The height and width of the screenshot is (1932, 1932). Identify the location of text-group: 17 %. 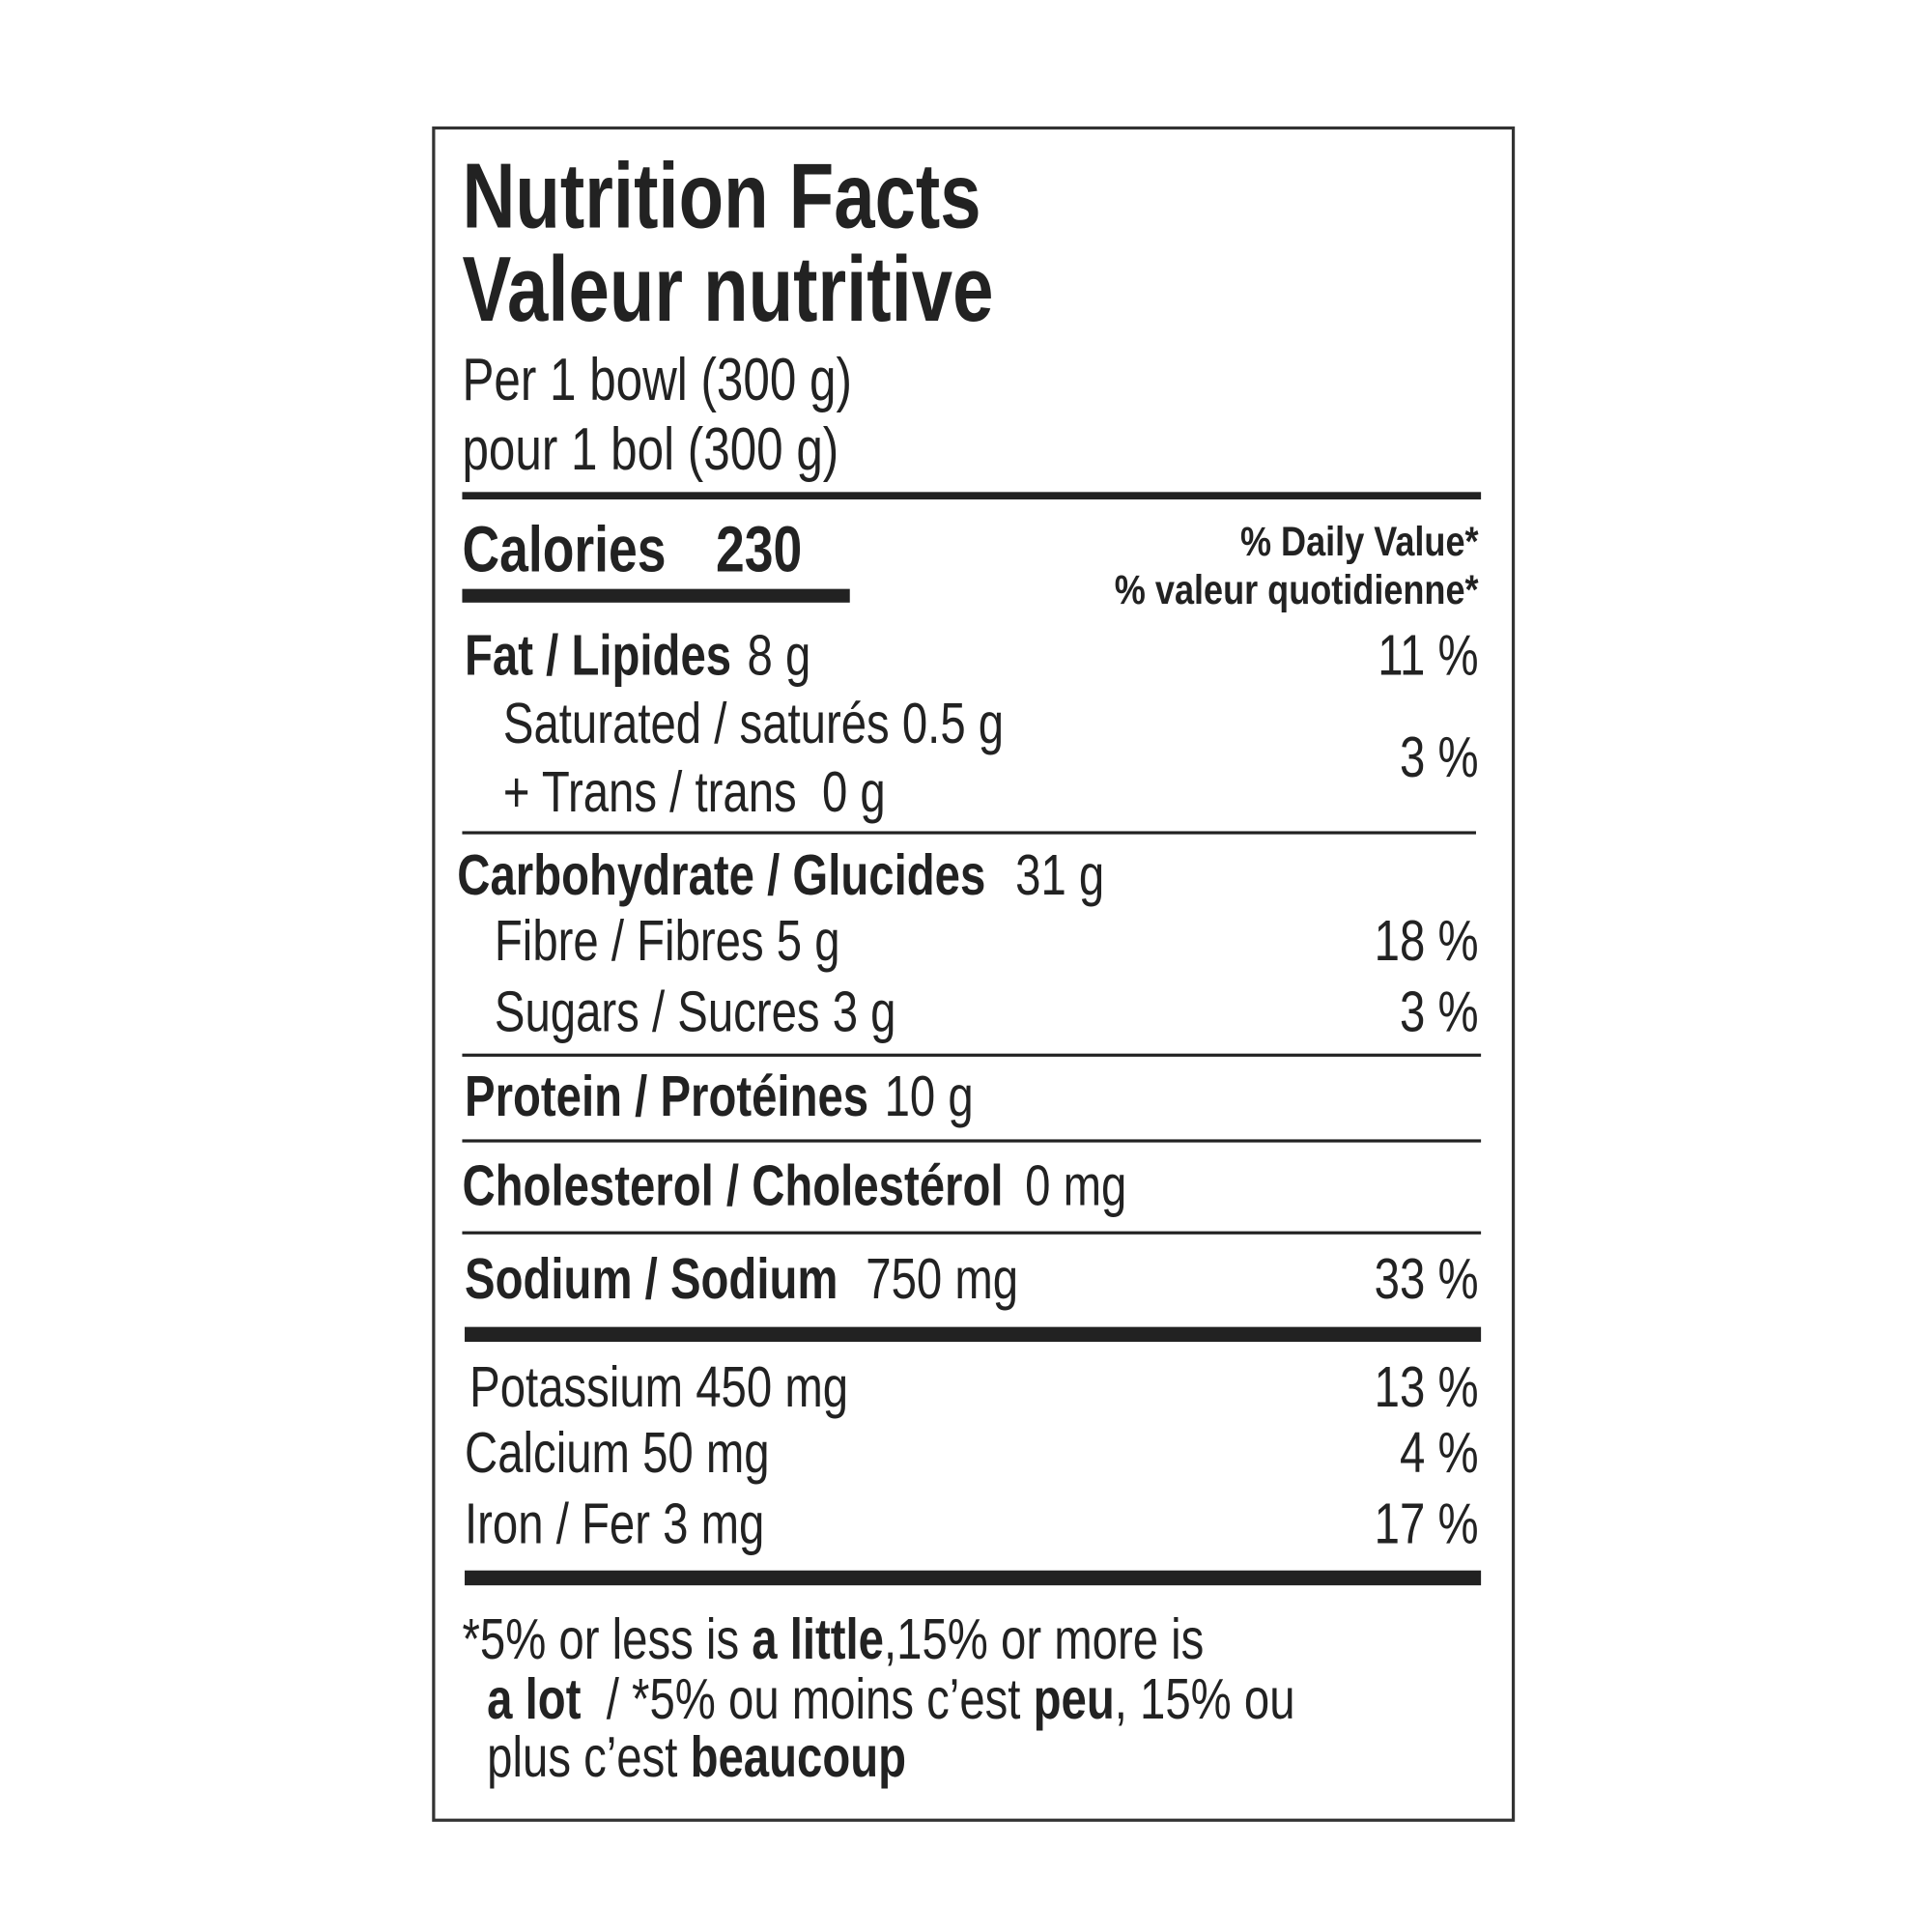
(1427, 1524).